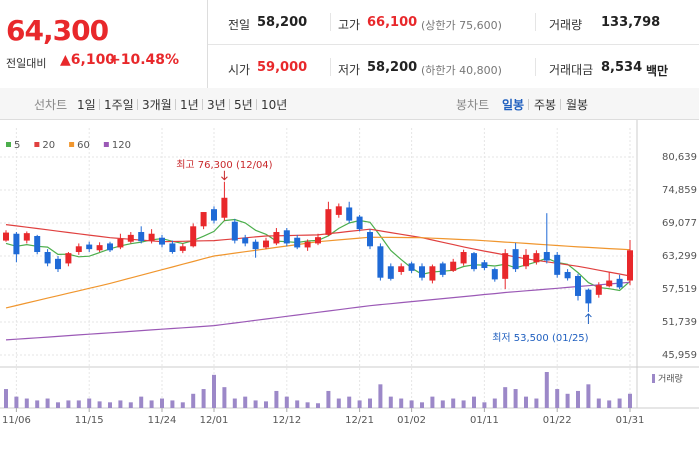  What do you see at coordinates (473, 105) in the screenshot?
I see `tab-heading: 봉차트` at bounding box center [473, 105].